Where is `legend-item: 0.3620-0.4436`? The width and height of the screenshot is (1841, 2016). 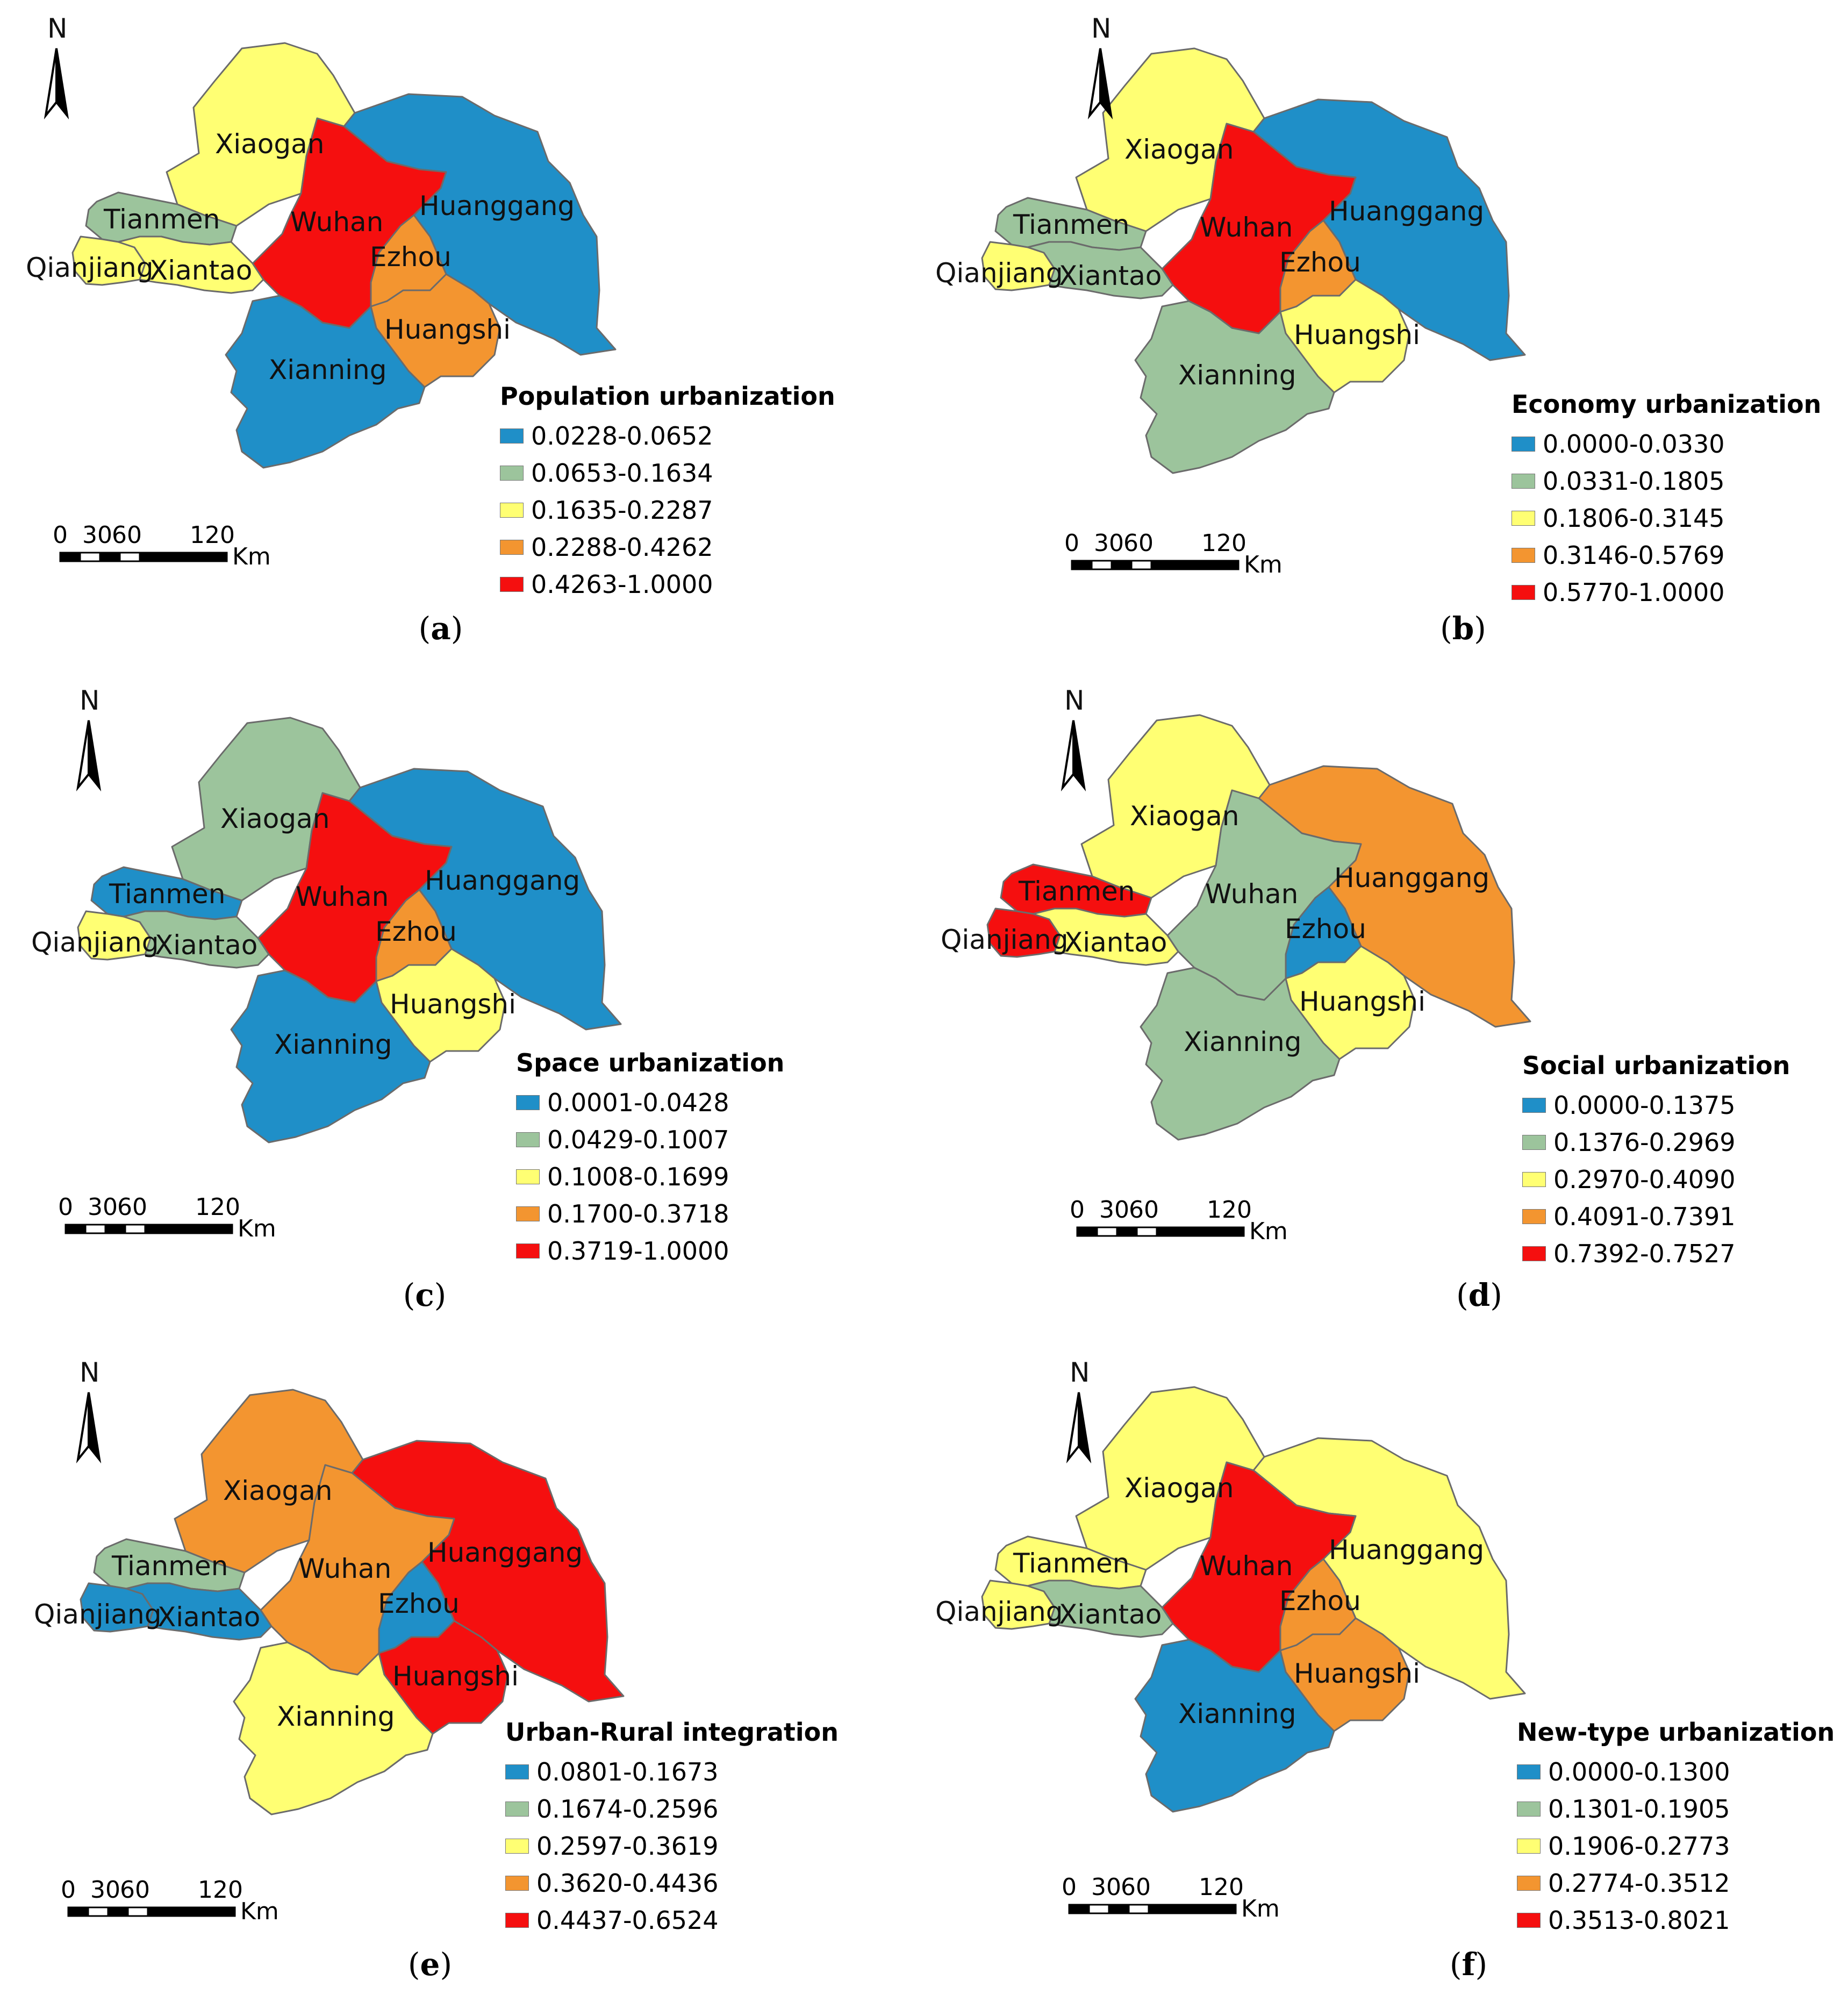 legend-item: 0.3620-0.4436 is located at coordinates (672, 1882).